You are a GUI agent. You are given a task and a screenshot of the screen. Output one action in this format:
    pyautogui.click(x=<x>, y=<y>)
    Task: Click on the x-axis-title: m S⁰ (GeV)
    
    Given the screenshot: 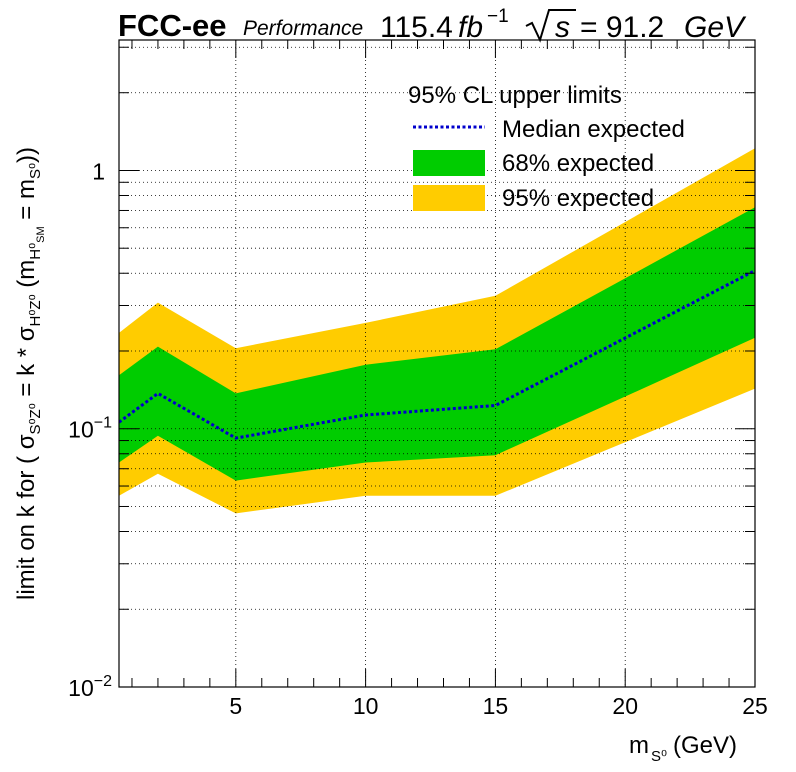 What is the action you would take?
    pyautogui.click(x=683, y=748)
    